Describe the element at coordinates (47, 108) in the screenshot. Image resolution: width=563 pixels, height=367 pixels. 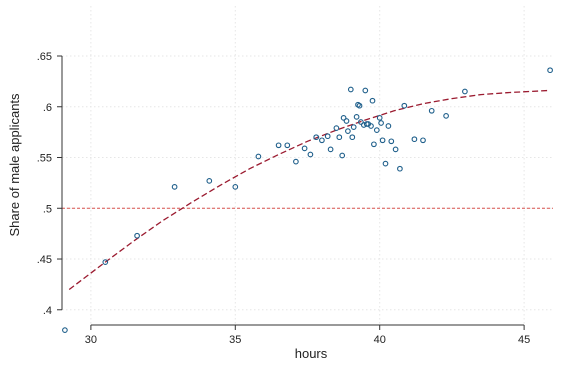
I see `y-tick-label: .6` at that location.